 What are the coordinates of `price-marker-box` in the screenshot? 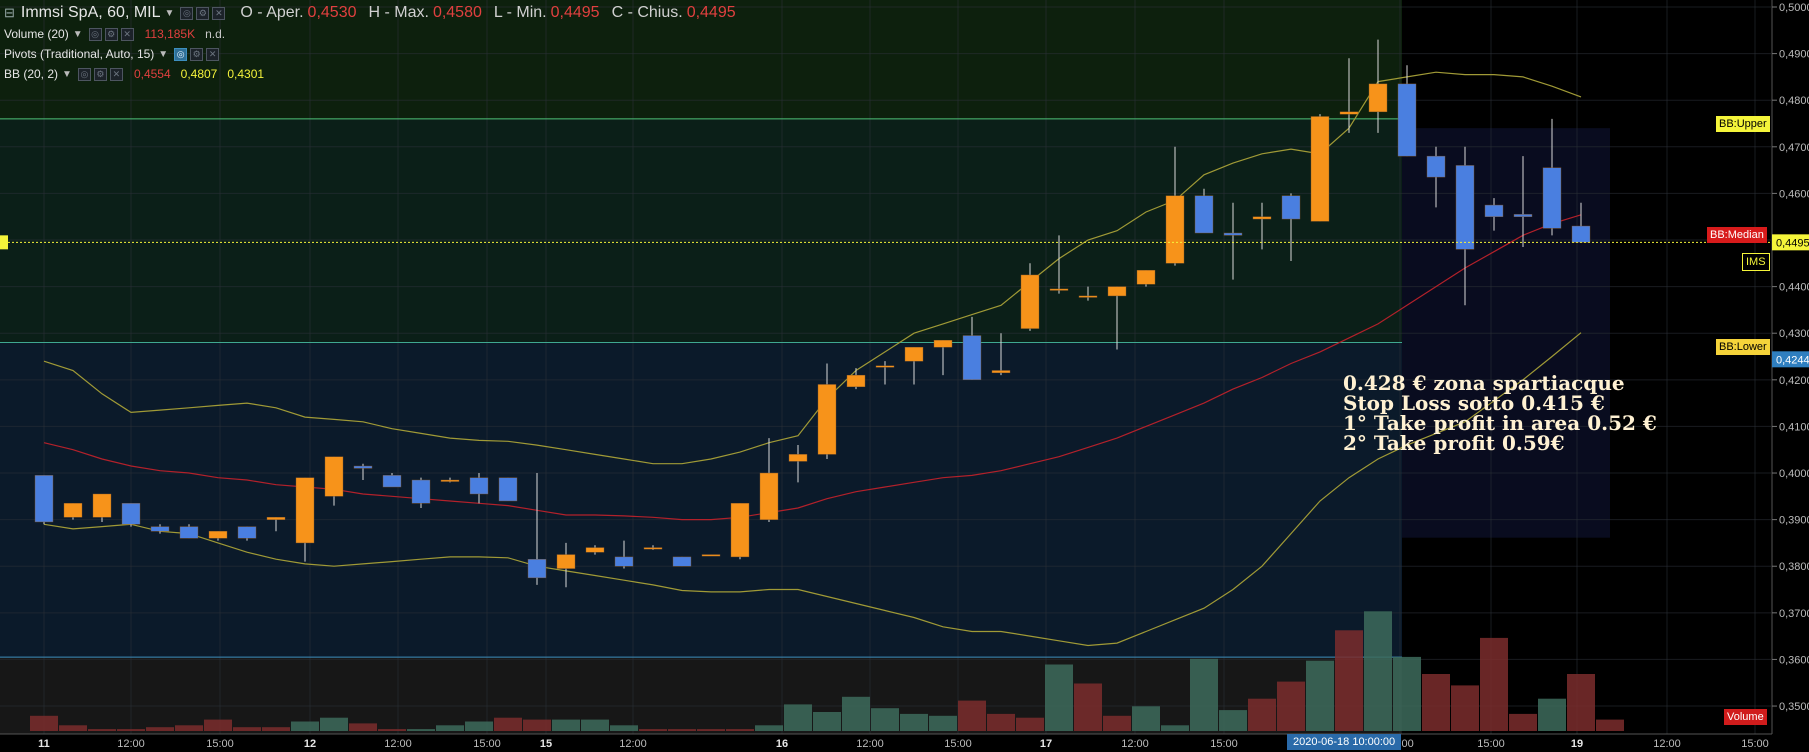 It's located at (1790, 359).